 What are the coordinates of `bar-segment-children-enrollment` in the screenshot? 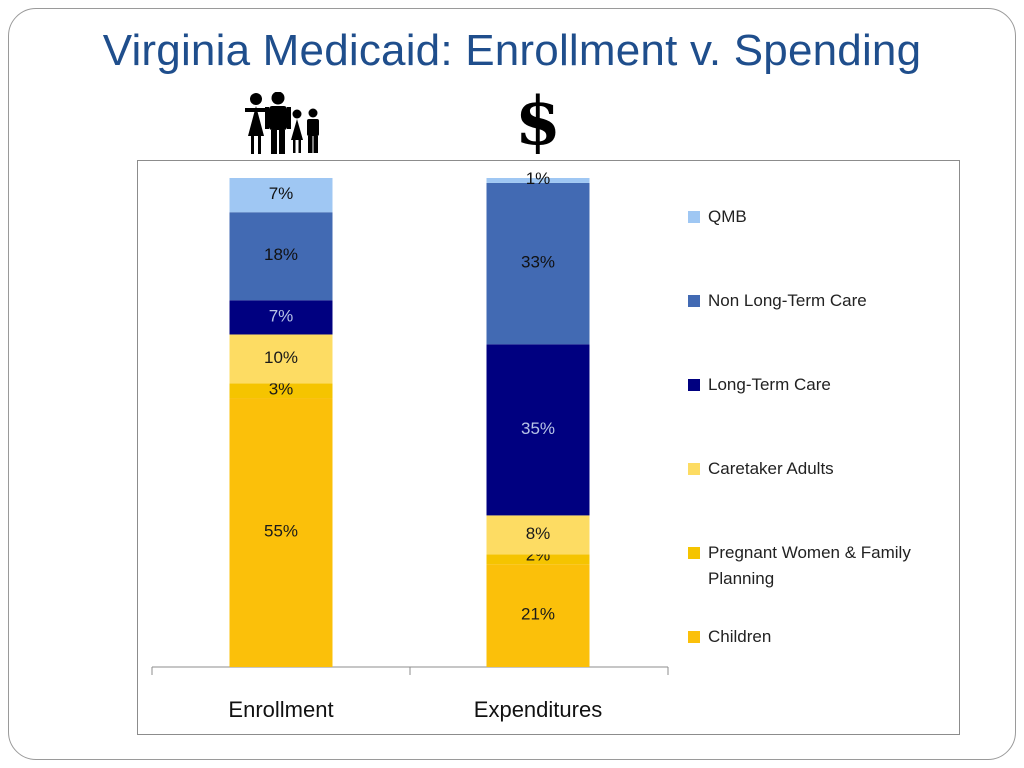 It's located at (281, 532).